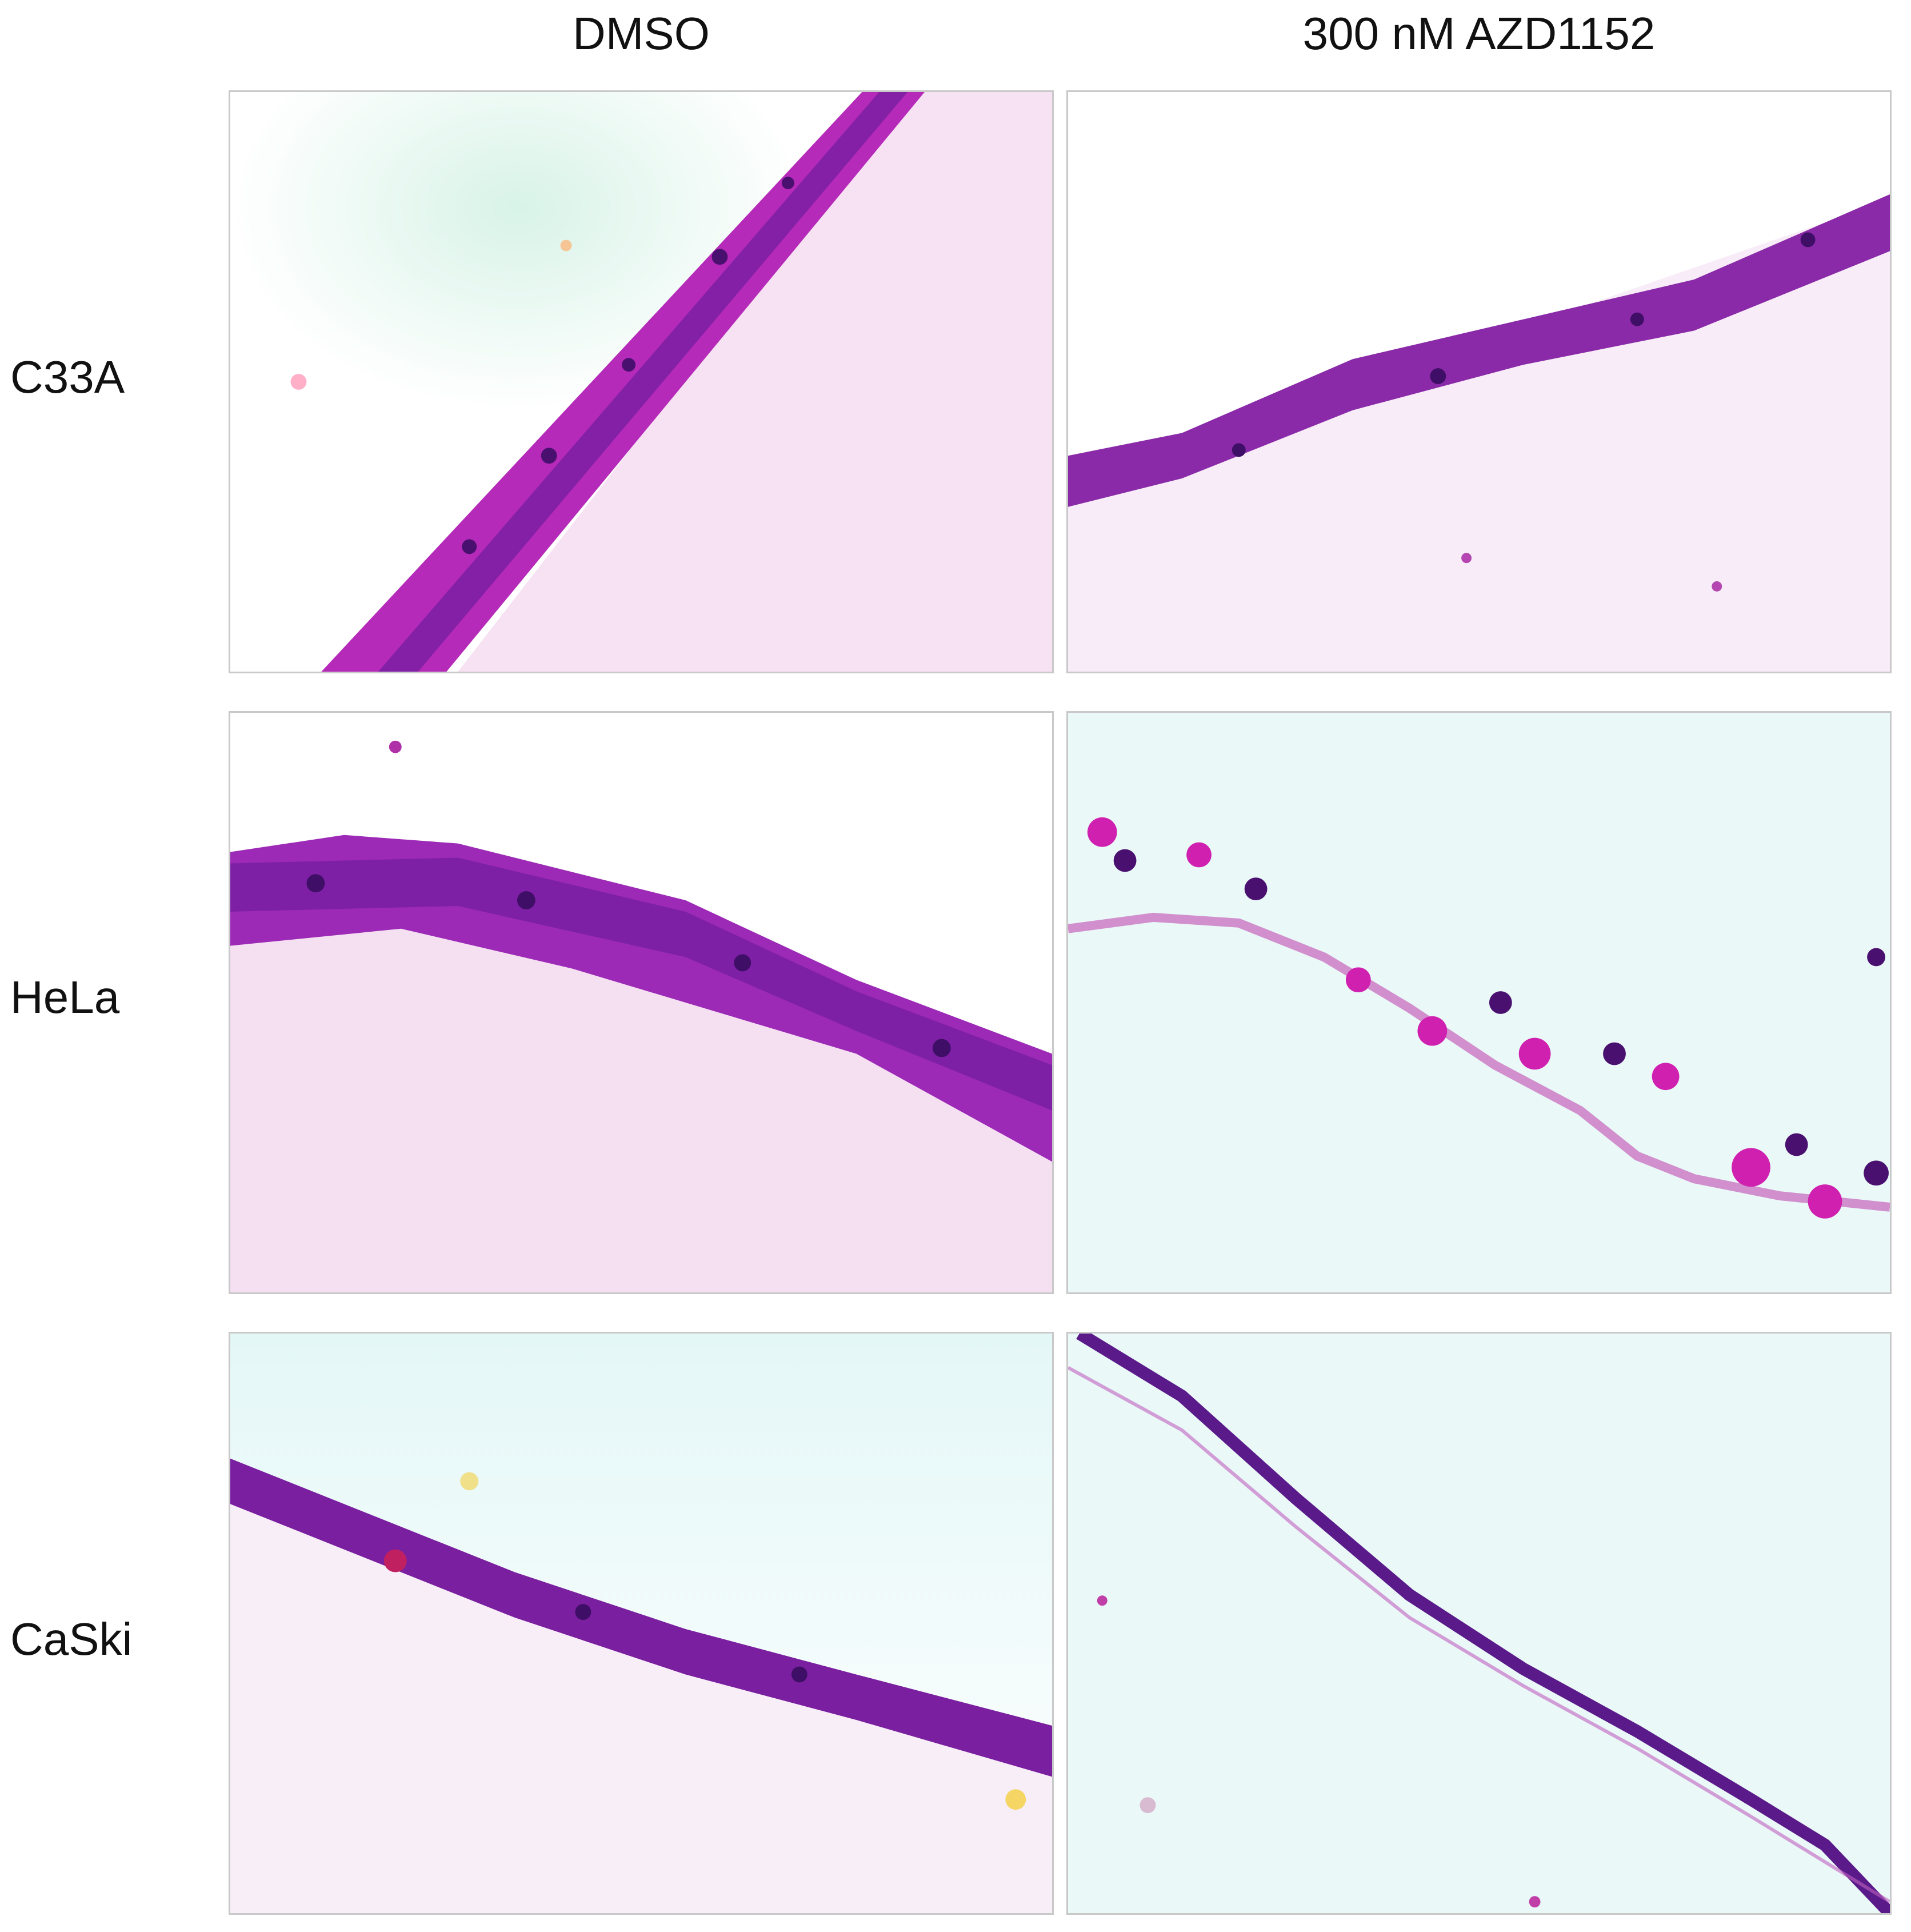  I want to click on row-label-caski: CaSki, so click(71, 1639).